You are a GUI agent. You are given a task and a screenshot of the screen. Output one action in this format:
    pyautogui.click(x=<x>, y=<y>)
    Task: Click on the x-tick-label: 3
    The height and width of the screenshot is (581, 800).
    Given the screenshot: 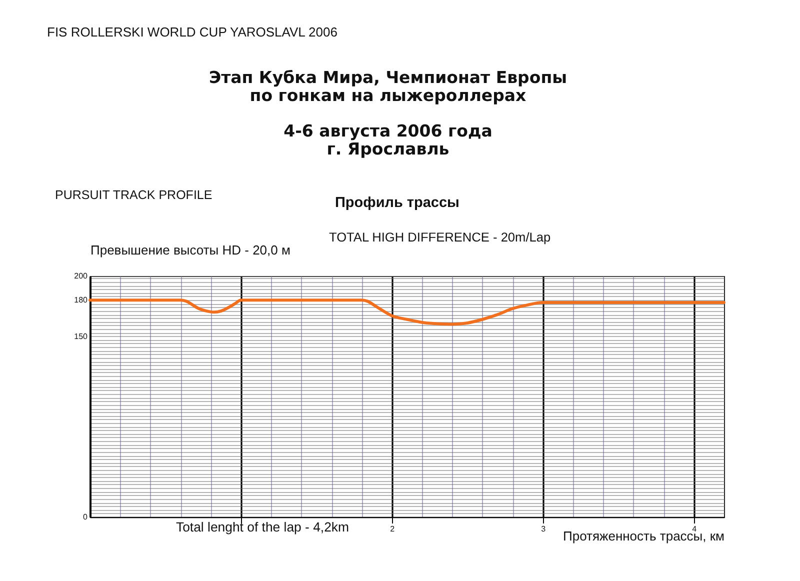 What is the action you would take?
    pyautogui.click(x=543, y=529)
    